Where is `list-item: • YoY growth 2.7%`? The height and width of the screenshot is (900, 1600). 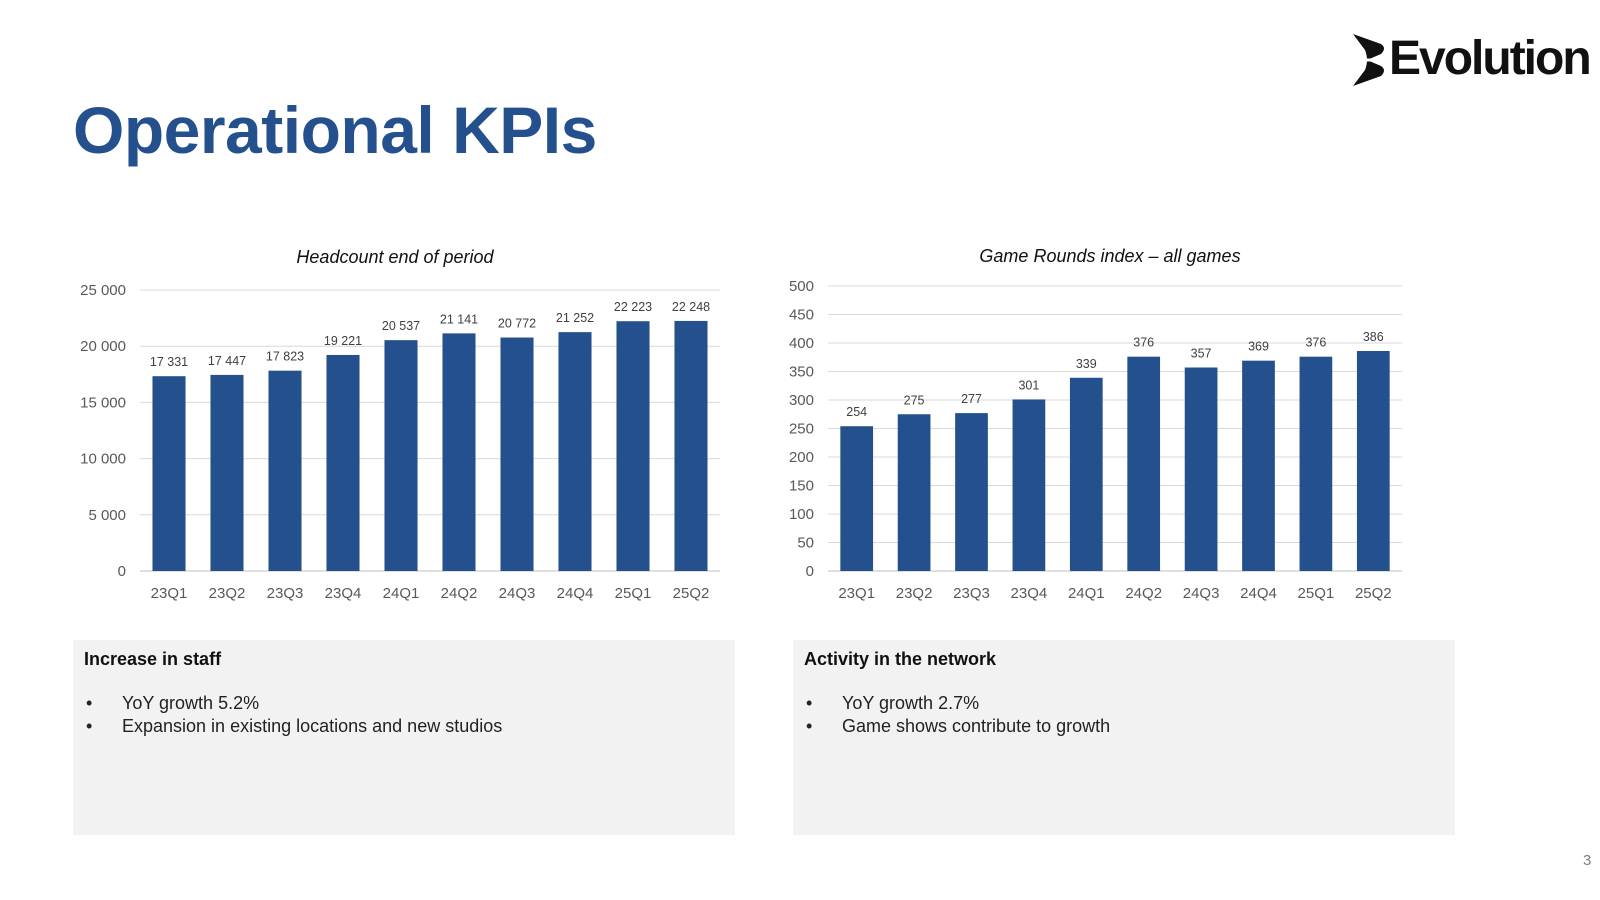 list-item: • YoY growth 2.7% is located at coordinates (957, 703).